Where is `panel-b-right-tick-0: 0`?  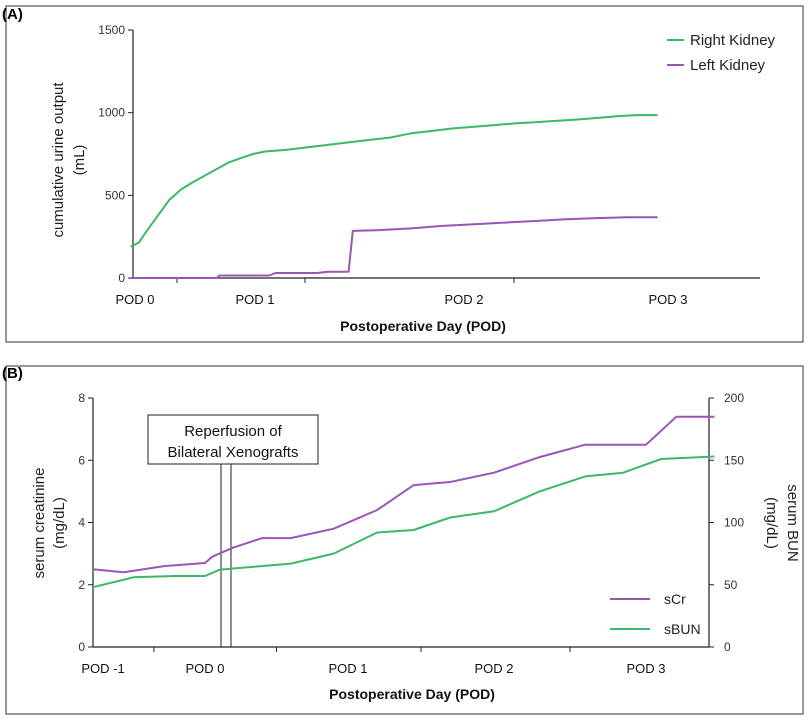
panel-b-right-tick-0: 0 is located at coordinates (727, 647).